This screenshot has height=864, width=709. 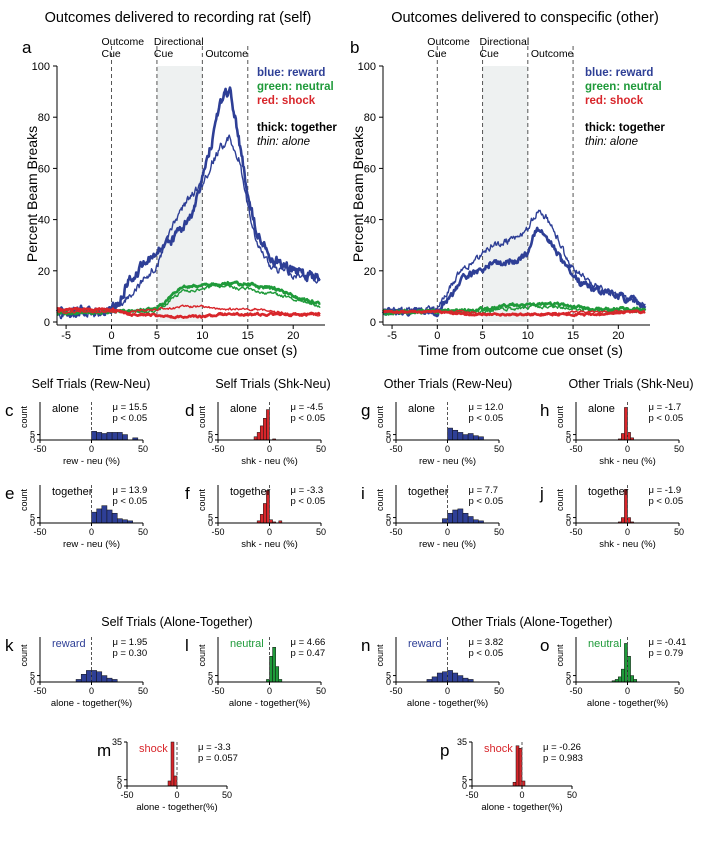 What do you see at coordinates (498, 749) in the screenshot?
I see `panel-condition-label: shock` at bounding box center [498, 749].